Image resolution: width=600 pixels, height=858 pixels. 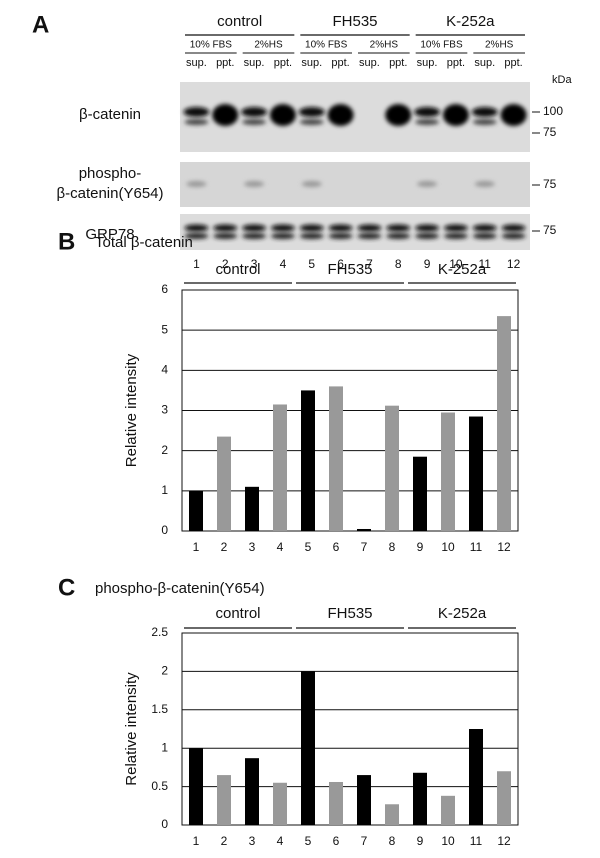 I want to click on panel-label: B, so click(x=66, y=241).